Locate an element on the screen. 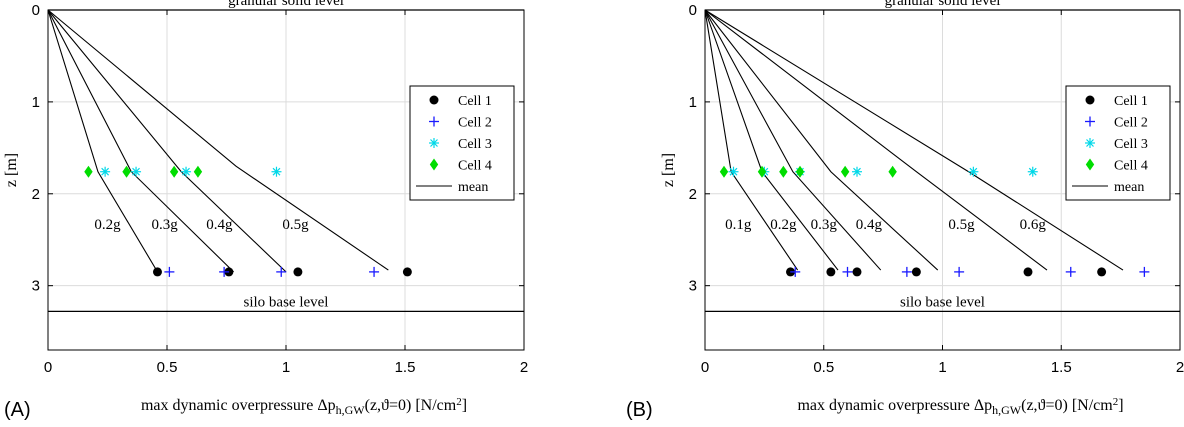 Image resolution: width=1184 pixels, height=427 pixels. mean-line-0_2g is located at coordinates (102, 141).